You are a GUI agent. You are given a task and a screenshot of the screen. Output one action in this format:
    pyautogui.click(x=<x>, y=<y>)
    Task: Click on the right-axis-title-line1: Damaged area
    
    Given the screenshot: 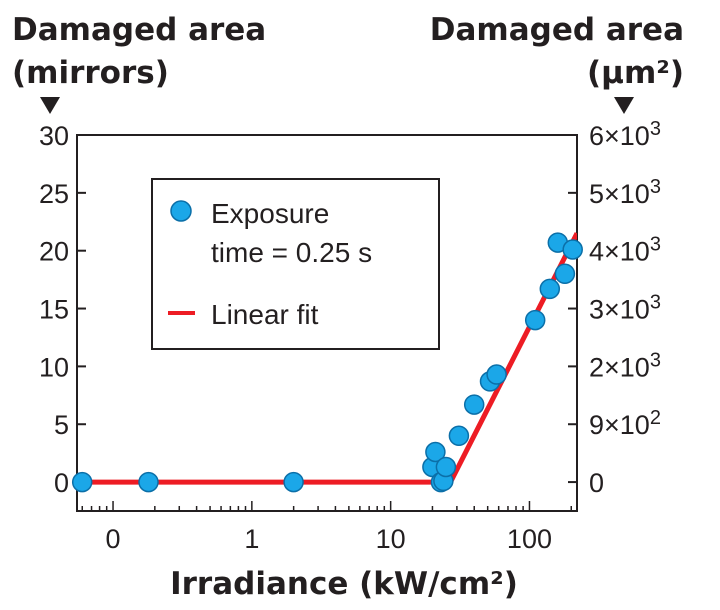 What is the action you would take?
    pyautogui.click(x=557, y=30)
    